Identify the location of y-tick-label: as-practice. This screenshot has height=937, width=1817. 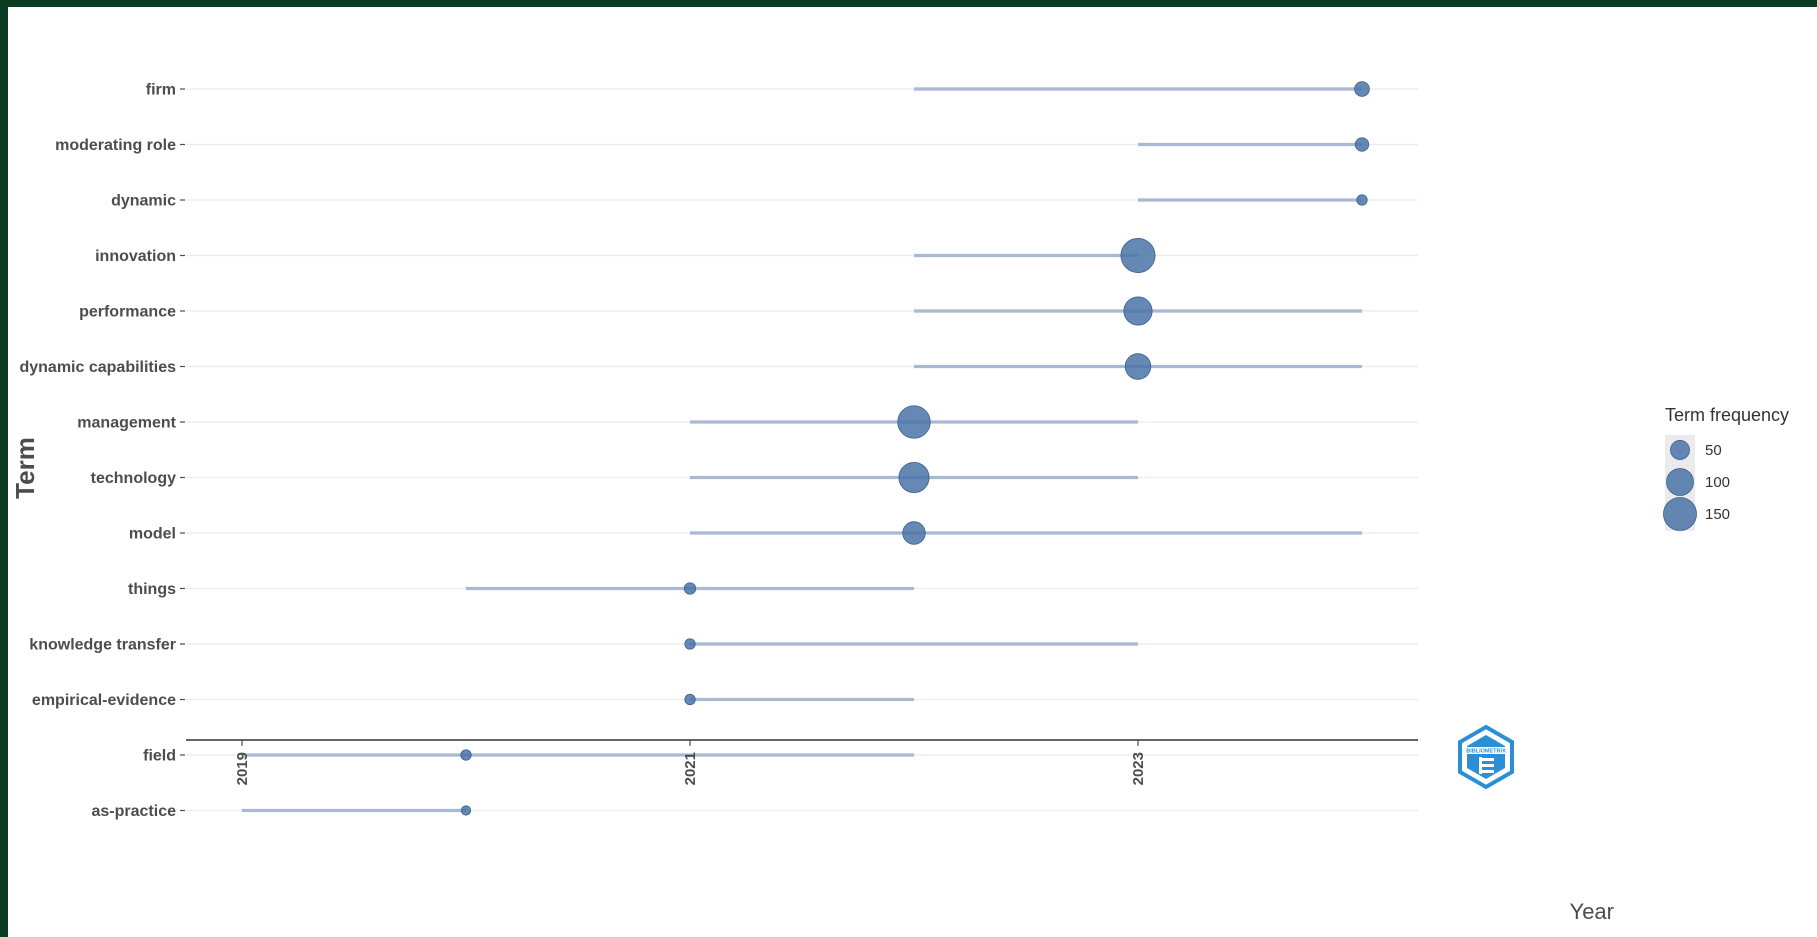
(134, 811).